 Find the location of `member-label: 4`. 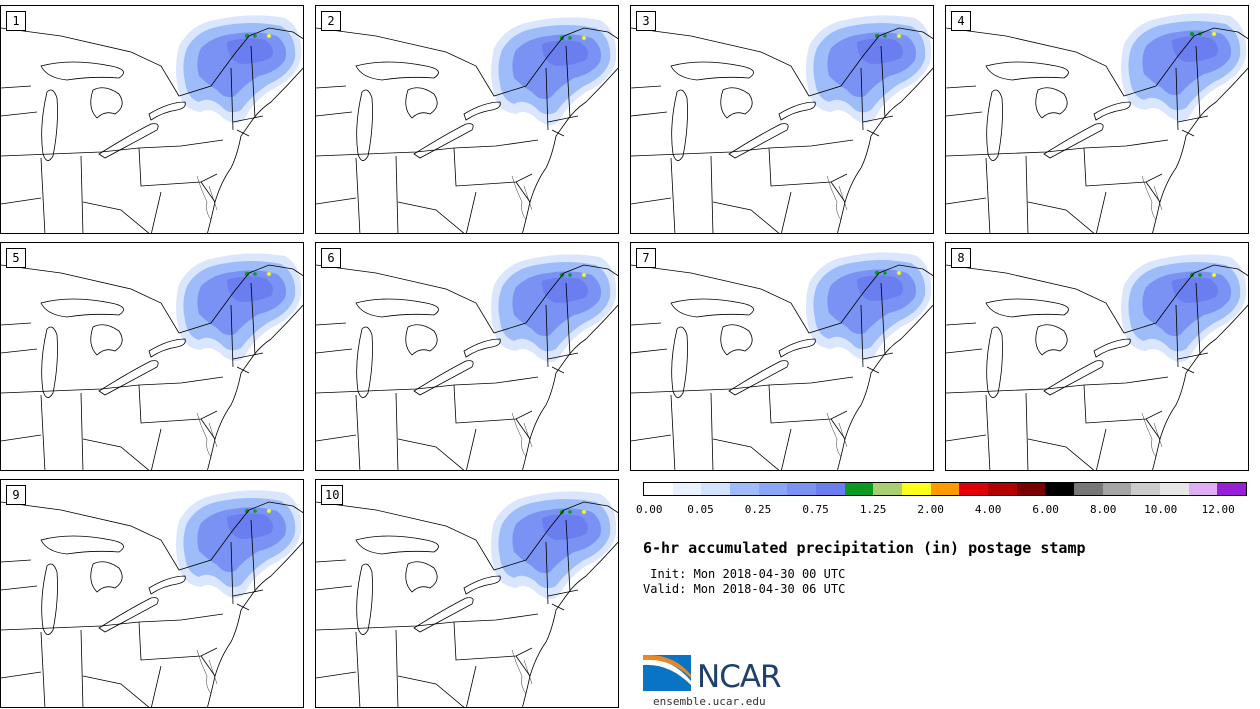

member-label: 4 is located at coordinates (961, 21).